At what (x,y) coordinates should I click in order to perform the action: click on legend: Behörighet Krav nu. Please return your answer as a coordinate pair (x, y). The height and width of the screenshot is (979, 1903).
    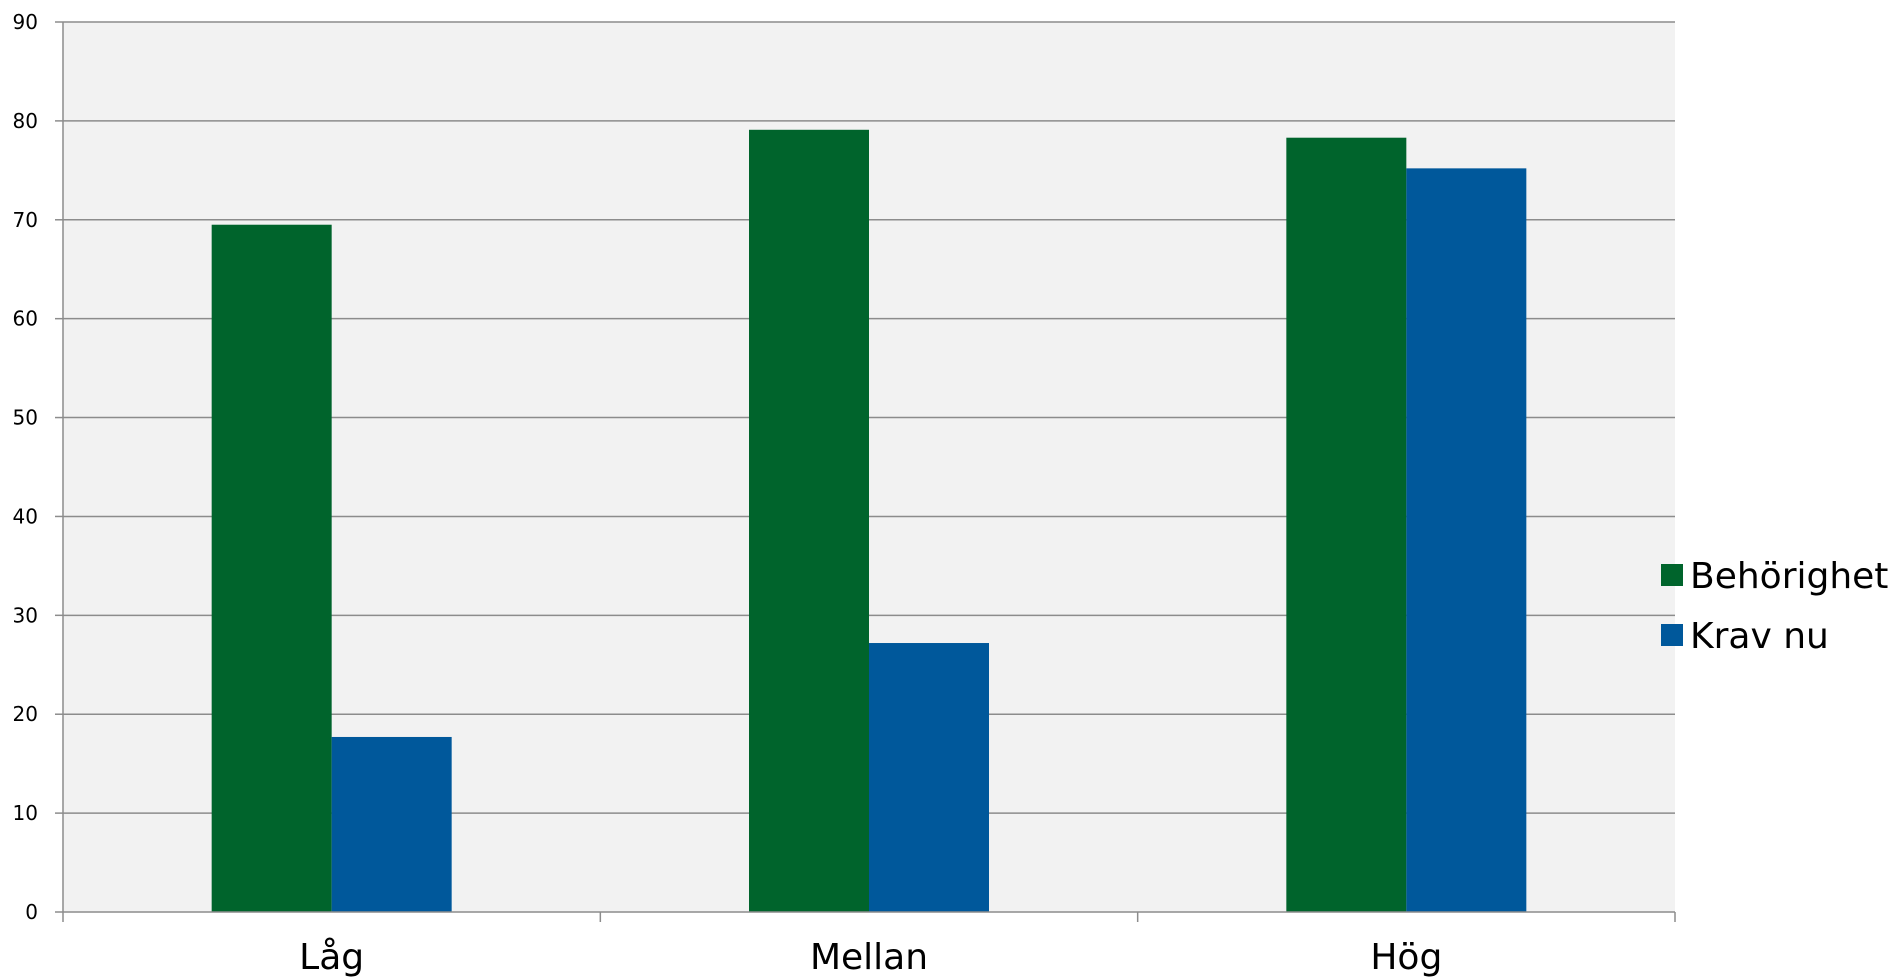
    Looking at the image, I should click on (1774, 606).